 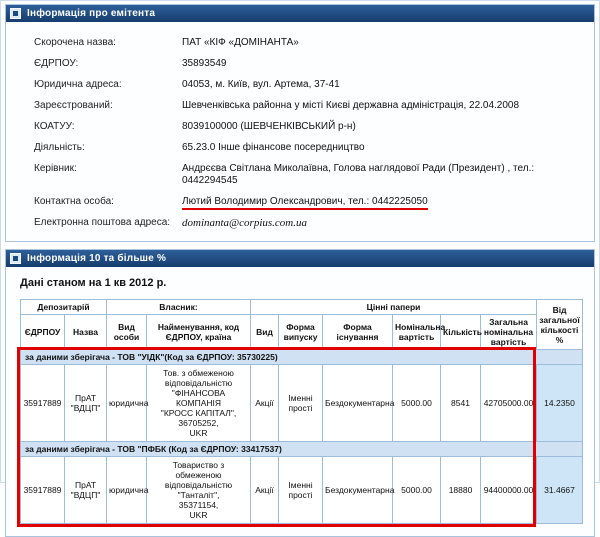 What do you see at coordinates (300, 42) in the screenshot?
I see `info-row-short-name: Скорочена назва: ПАТ «КІФ «ДОМІНАНТА»` at bounding box center [300, 42].